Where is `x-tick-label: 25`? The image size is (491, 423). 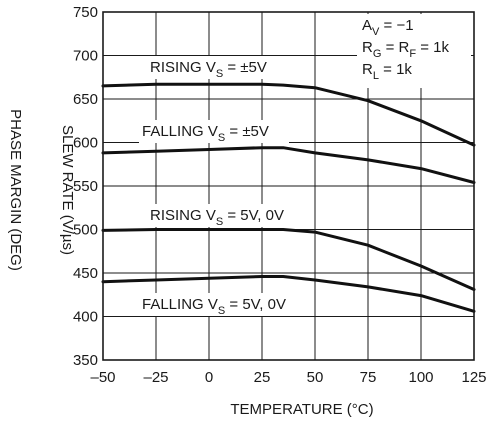 x-tick-label: 25 is located at coordinates (262, 377).